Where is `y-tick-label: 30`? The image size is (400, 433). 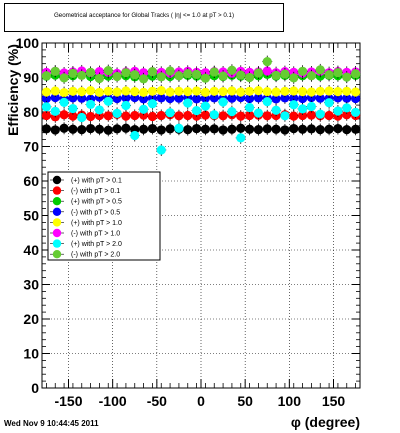 y-tick-label: 30 is located at coordinates (31, 285).